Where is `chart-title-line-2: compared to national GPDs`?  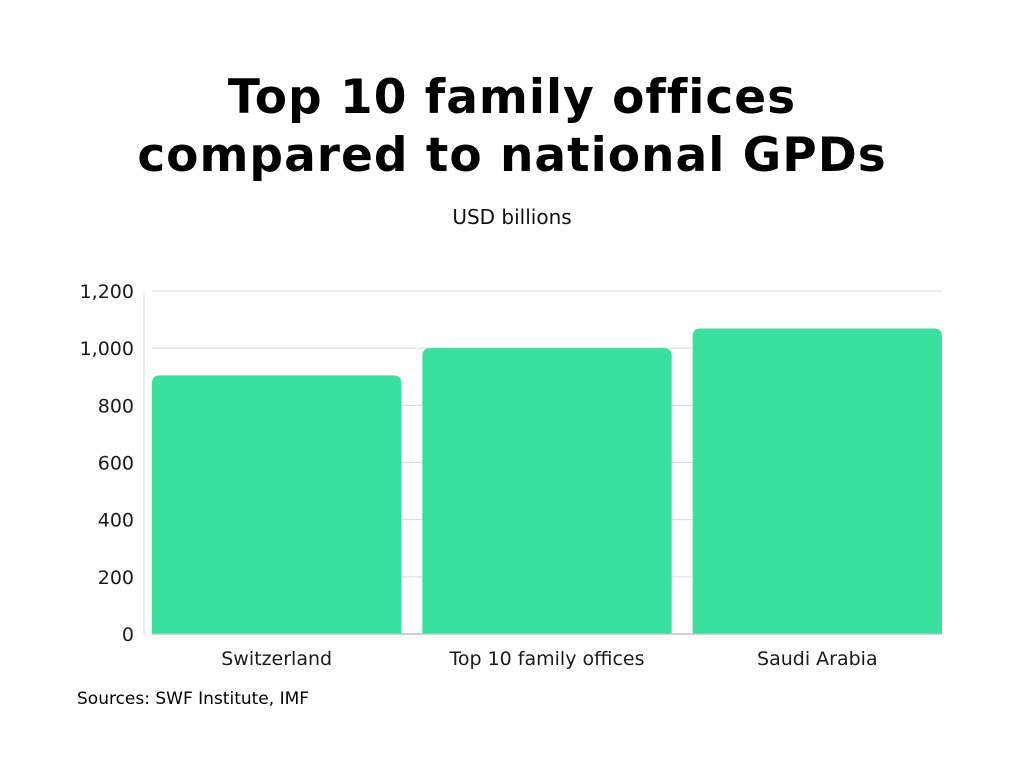 chart-title-line-2: compared to national GPDs is located at coordinates (512, 155).